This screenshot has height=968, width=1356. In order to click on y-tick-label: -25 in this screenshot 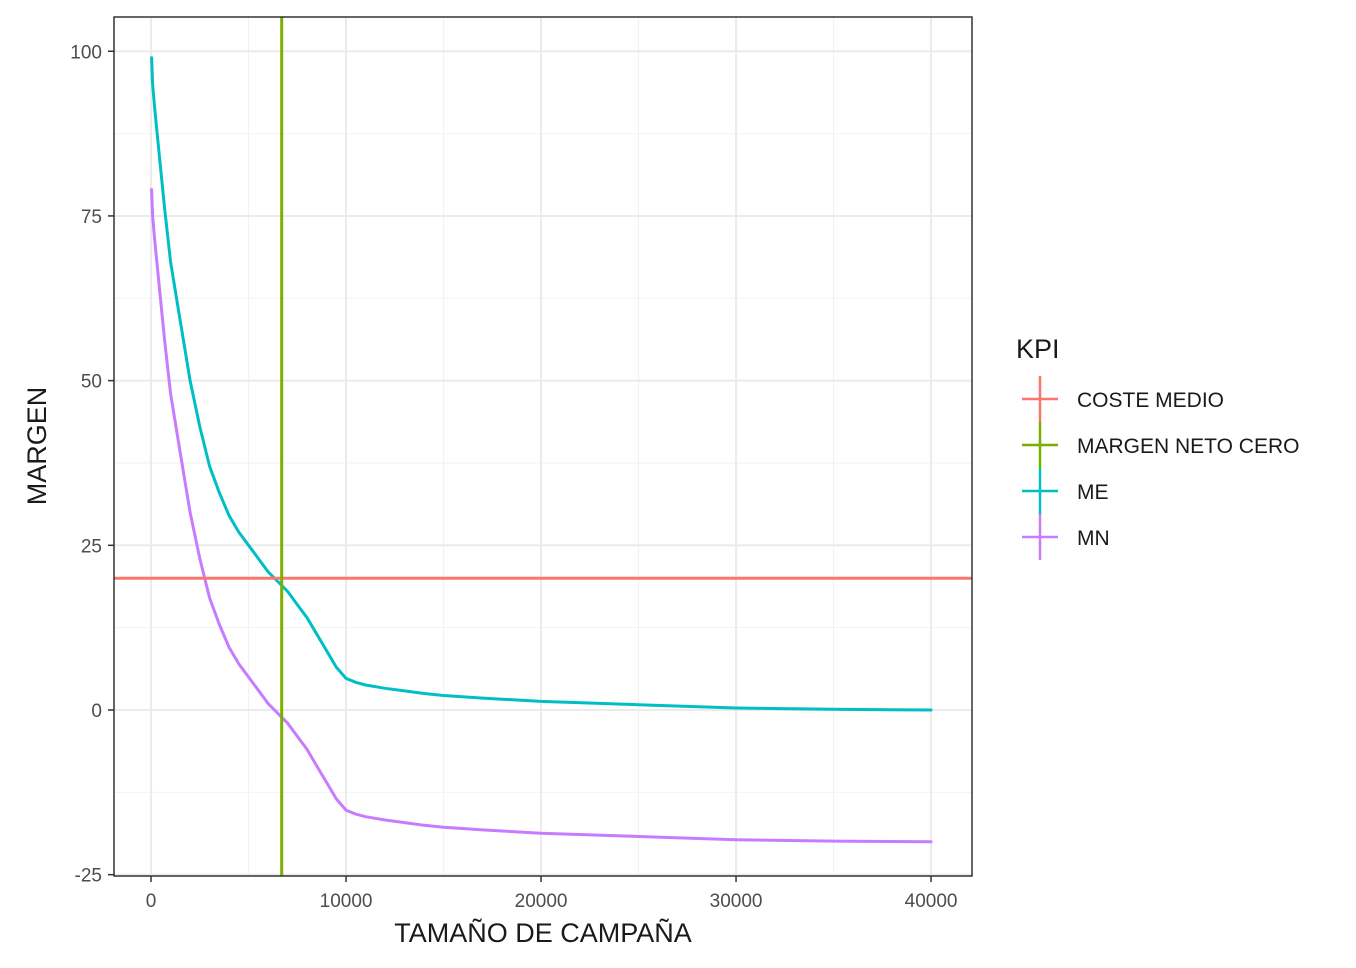, I will do `click(88, 876)`.